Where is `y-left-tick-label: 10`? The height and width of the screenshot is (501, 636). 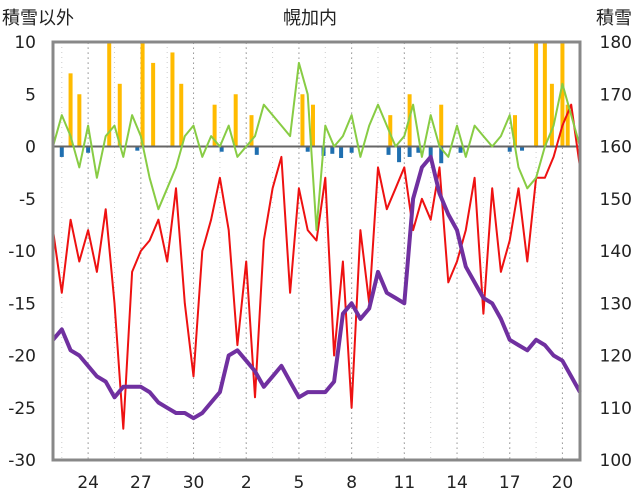 y-left-tick-label: 10 is located at coordinates (25, 43).